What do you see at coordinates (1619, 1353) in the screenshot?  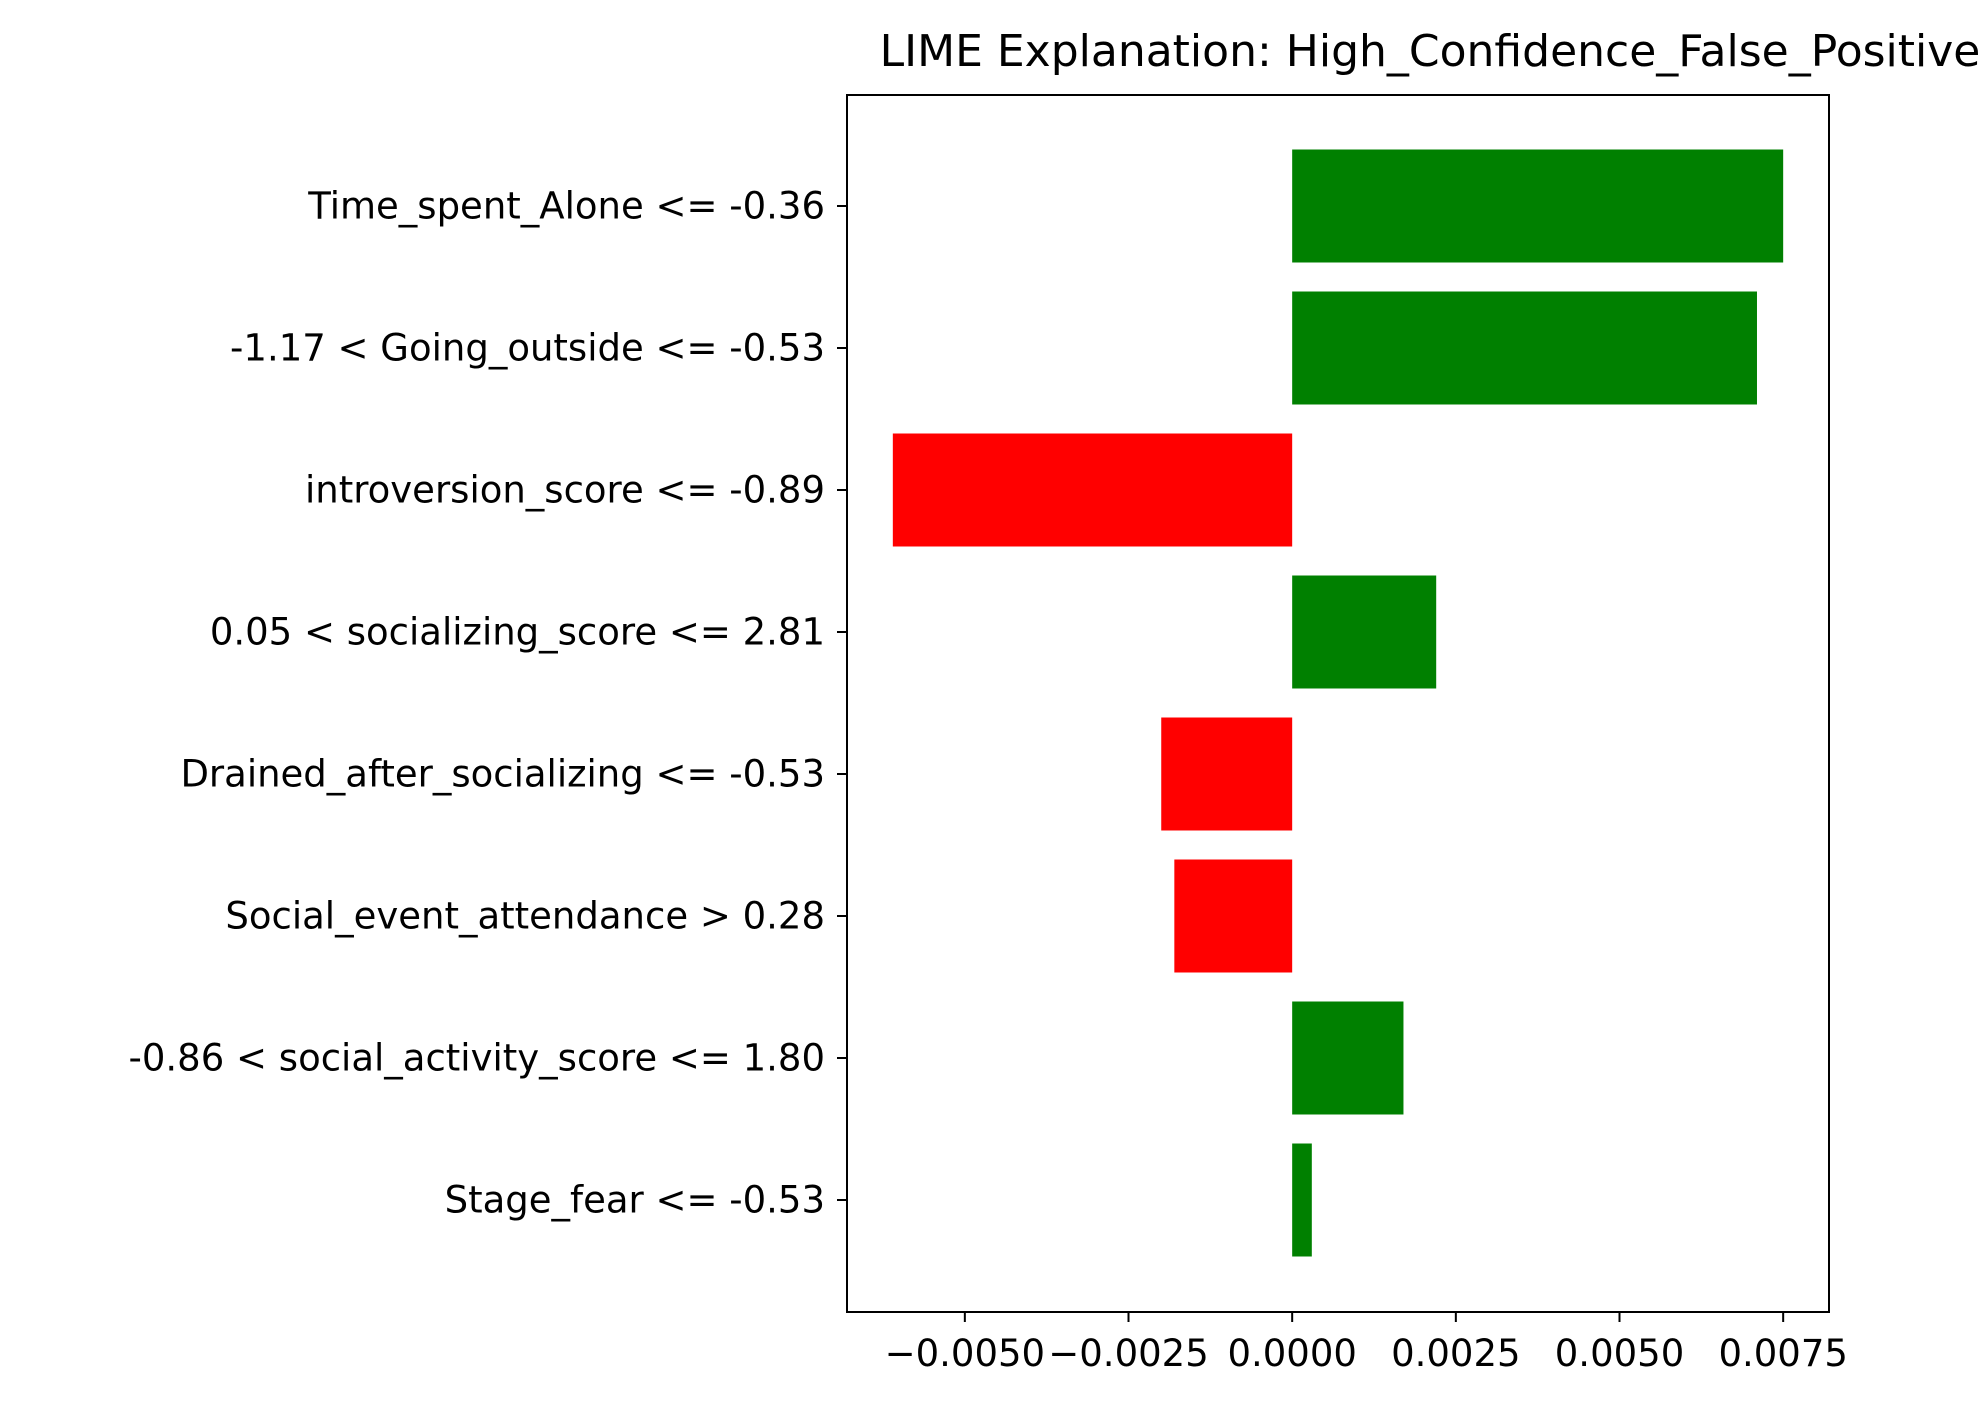 I see `x-tick-label: 0.0050` at bounding box center [1619, 1353].